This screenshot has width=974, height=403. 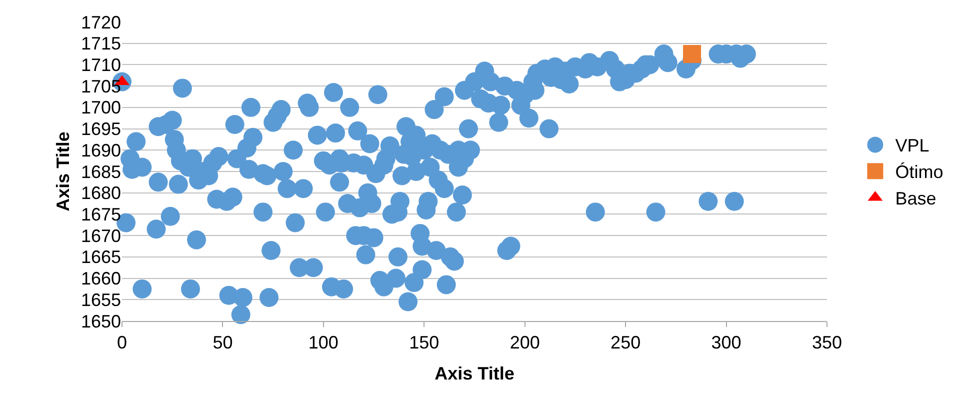 What do you see at coordinates (474, 374) in the screenshot?
I see `x-axis-title: Axis Title` at bounding box center [474, 374].